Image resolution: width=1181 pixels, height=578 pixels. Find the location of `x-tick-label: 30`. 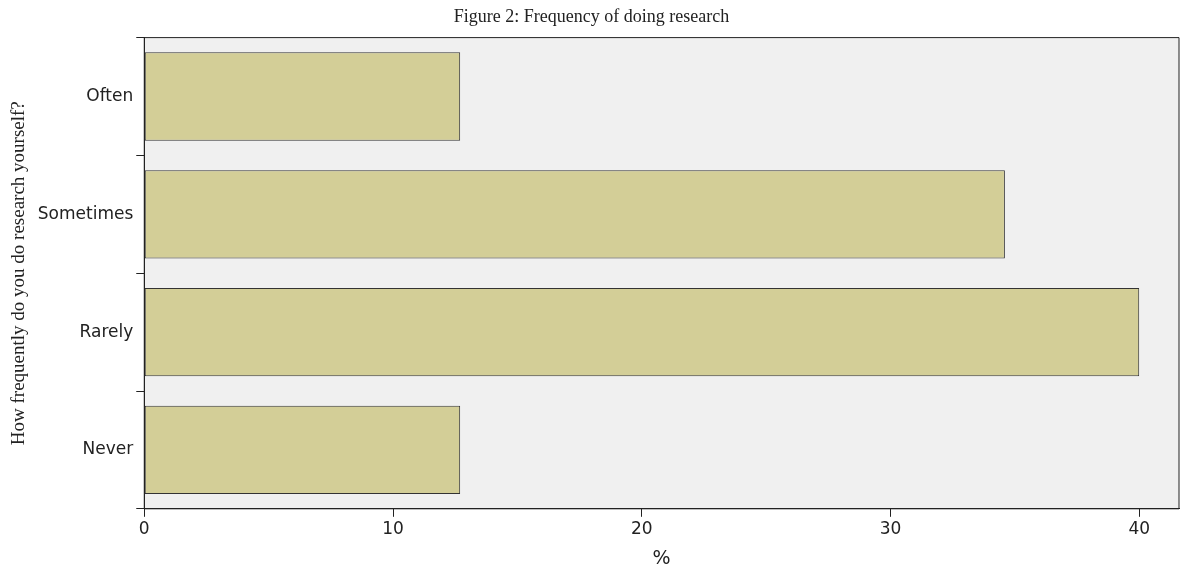

x-tick-label: 30 is located at coordinates (890, 528).